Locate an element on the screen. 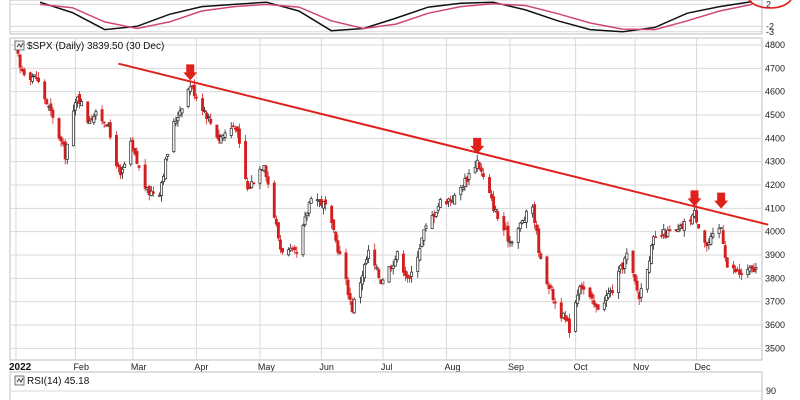 The width and height of the screenshot is (800, 400). rsi-panel-frame is located at coordinates (386, 385).